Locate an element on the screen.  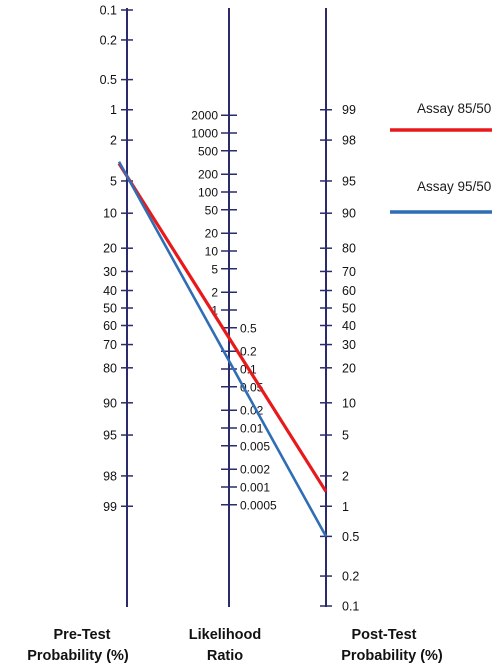
post-test-tick-label: 5 is located at coordinates (345, 436).